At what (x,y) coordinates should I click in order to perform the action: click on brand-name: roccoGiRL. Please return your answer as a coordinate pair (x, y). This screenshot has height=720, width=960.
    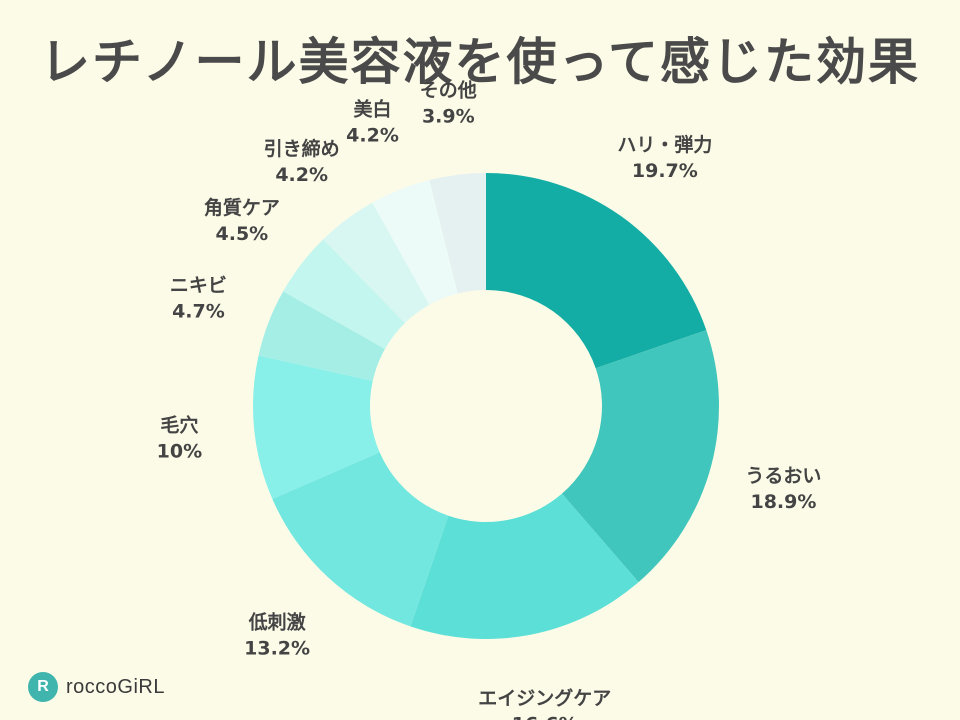
    Looking at the image, I should click on (115, 686).